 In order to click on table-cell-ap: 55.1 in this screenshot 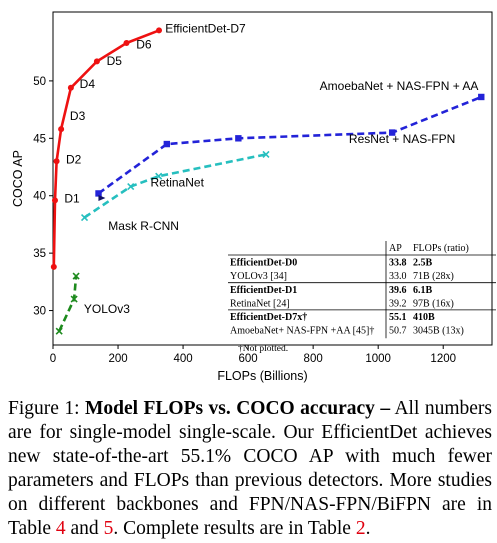, I will do `click(398, 317)`.